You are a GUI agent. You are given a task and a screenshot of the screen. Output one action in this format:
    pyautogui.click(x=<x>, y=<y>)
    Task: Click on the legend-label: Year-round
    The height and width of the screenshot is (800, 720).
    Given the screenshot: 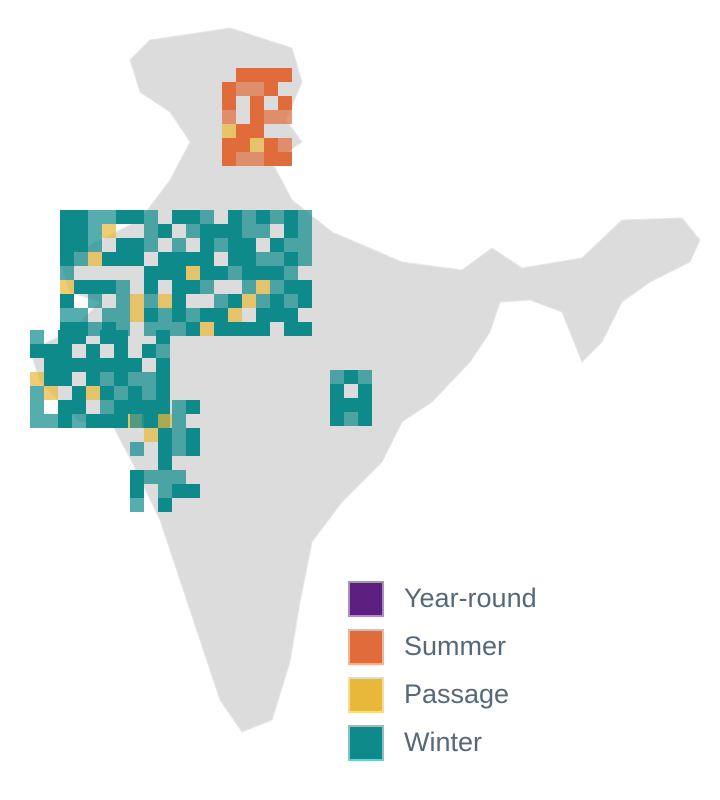 What is the action you would take?
    pyautogui.click(x=470, y=598)
    